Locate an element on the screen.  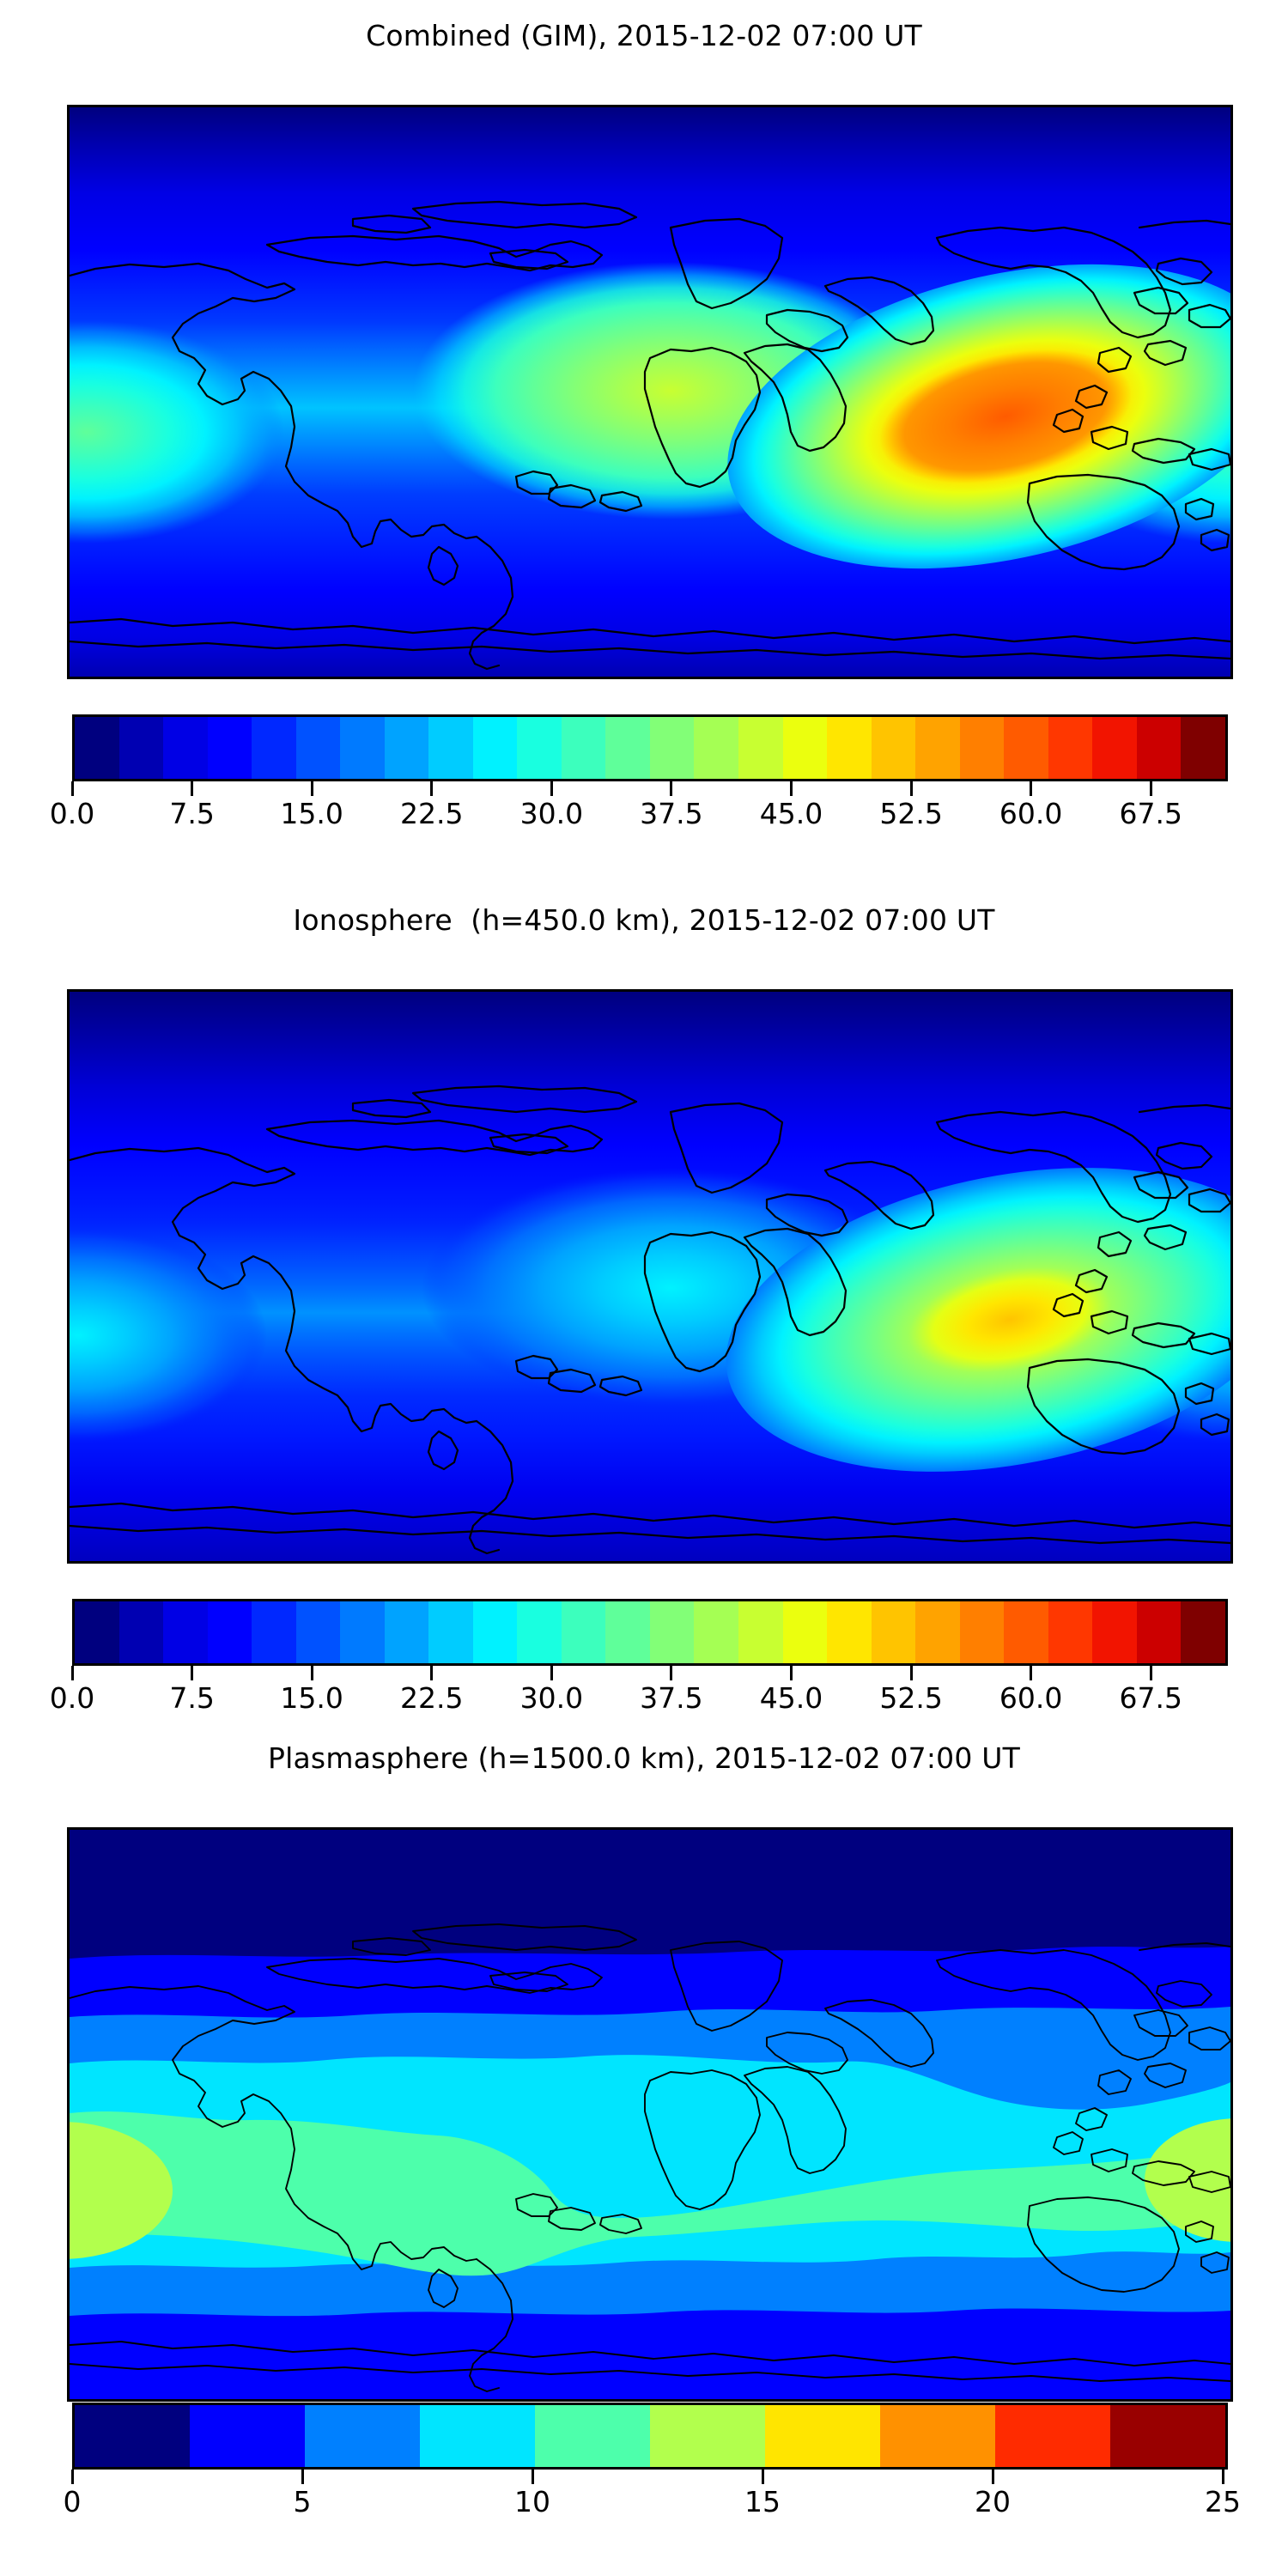
colorbar-combined-ticks-tick-label-1: 7.5 is located at coordinates (192, 813).